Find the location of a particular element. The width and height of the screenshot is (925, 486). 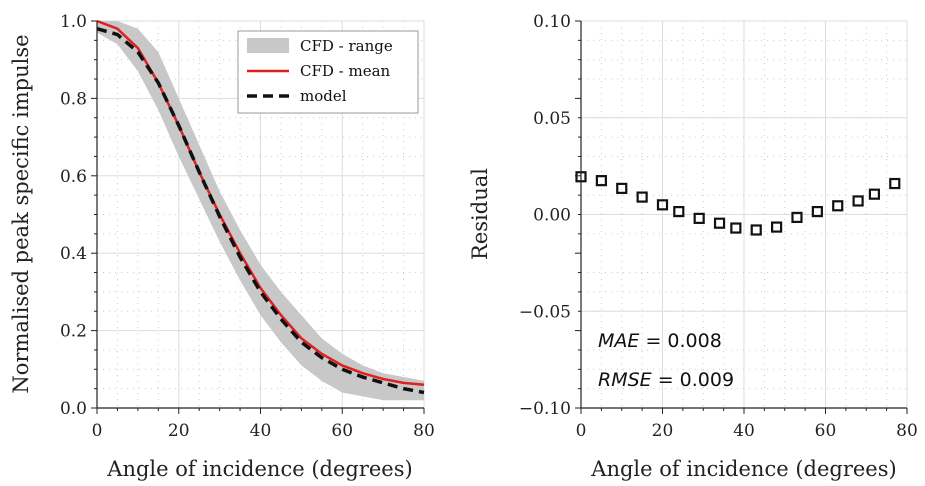

rmse-value: 0.009 is located at coordinates (707, 380).